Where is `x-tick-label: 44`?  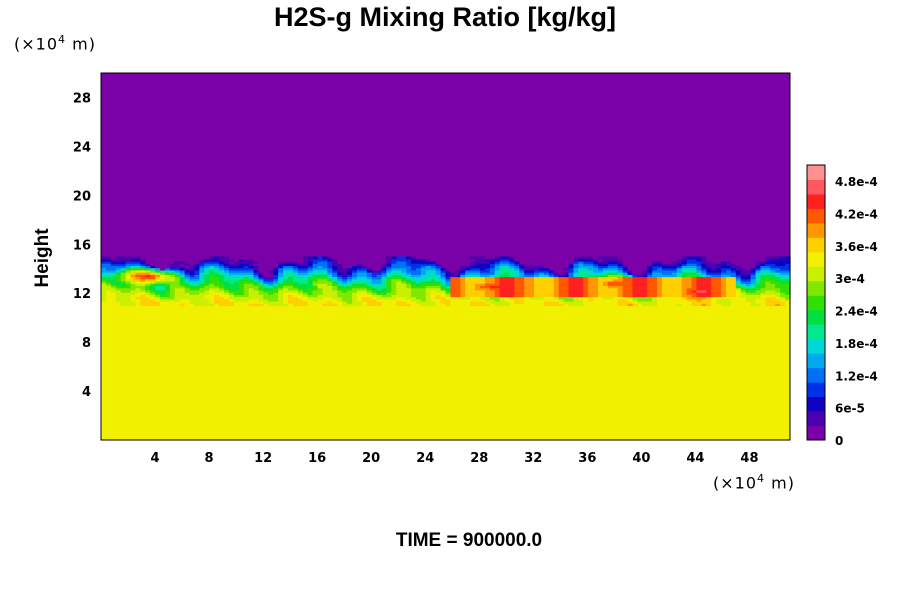 x-tick-label: 44 is located at coordinates (695, 458).